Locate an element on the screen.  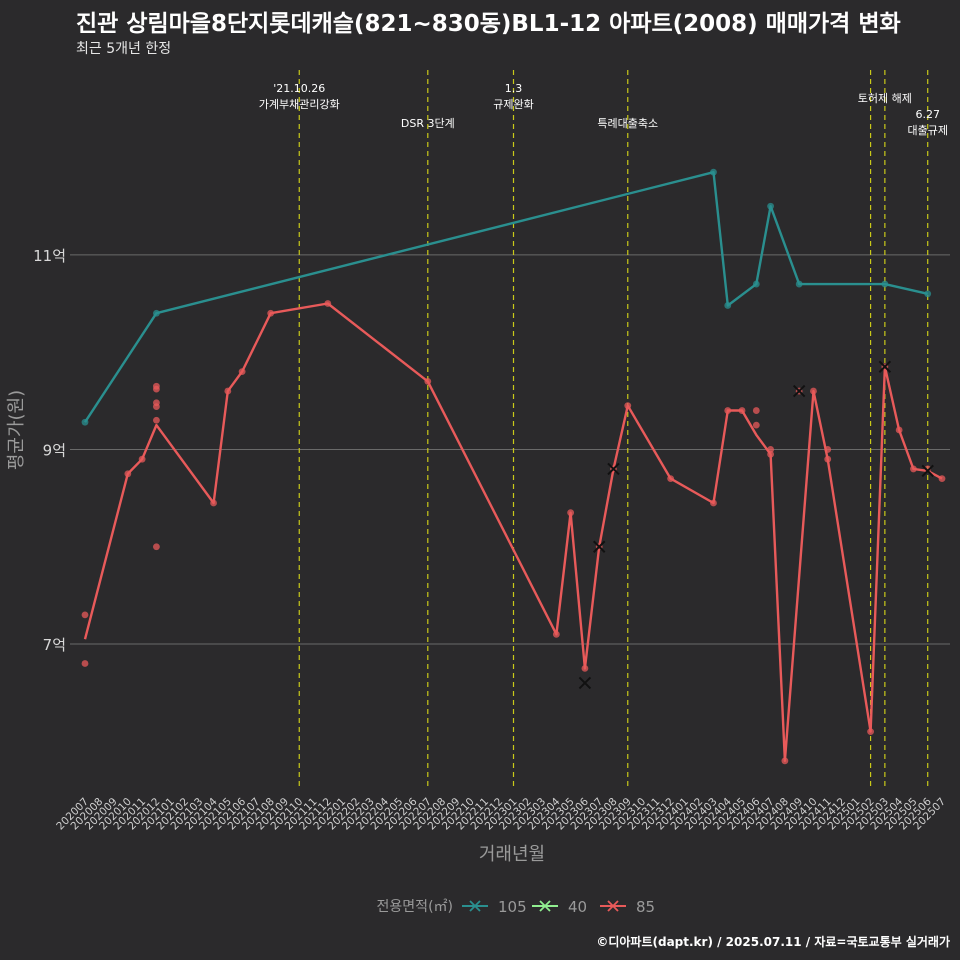
legend: 전용면적(㎡) 105 40 85 is located at coordinates (516, 907).